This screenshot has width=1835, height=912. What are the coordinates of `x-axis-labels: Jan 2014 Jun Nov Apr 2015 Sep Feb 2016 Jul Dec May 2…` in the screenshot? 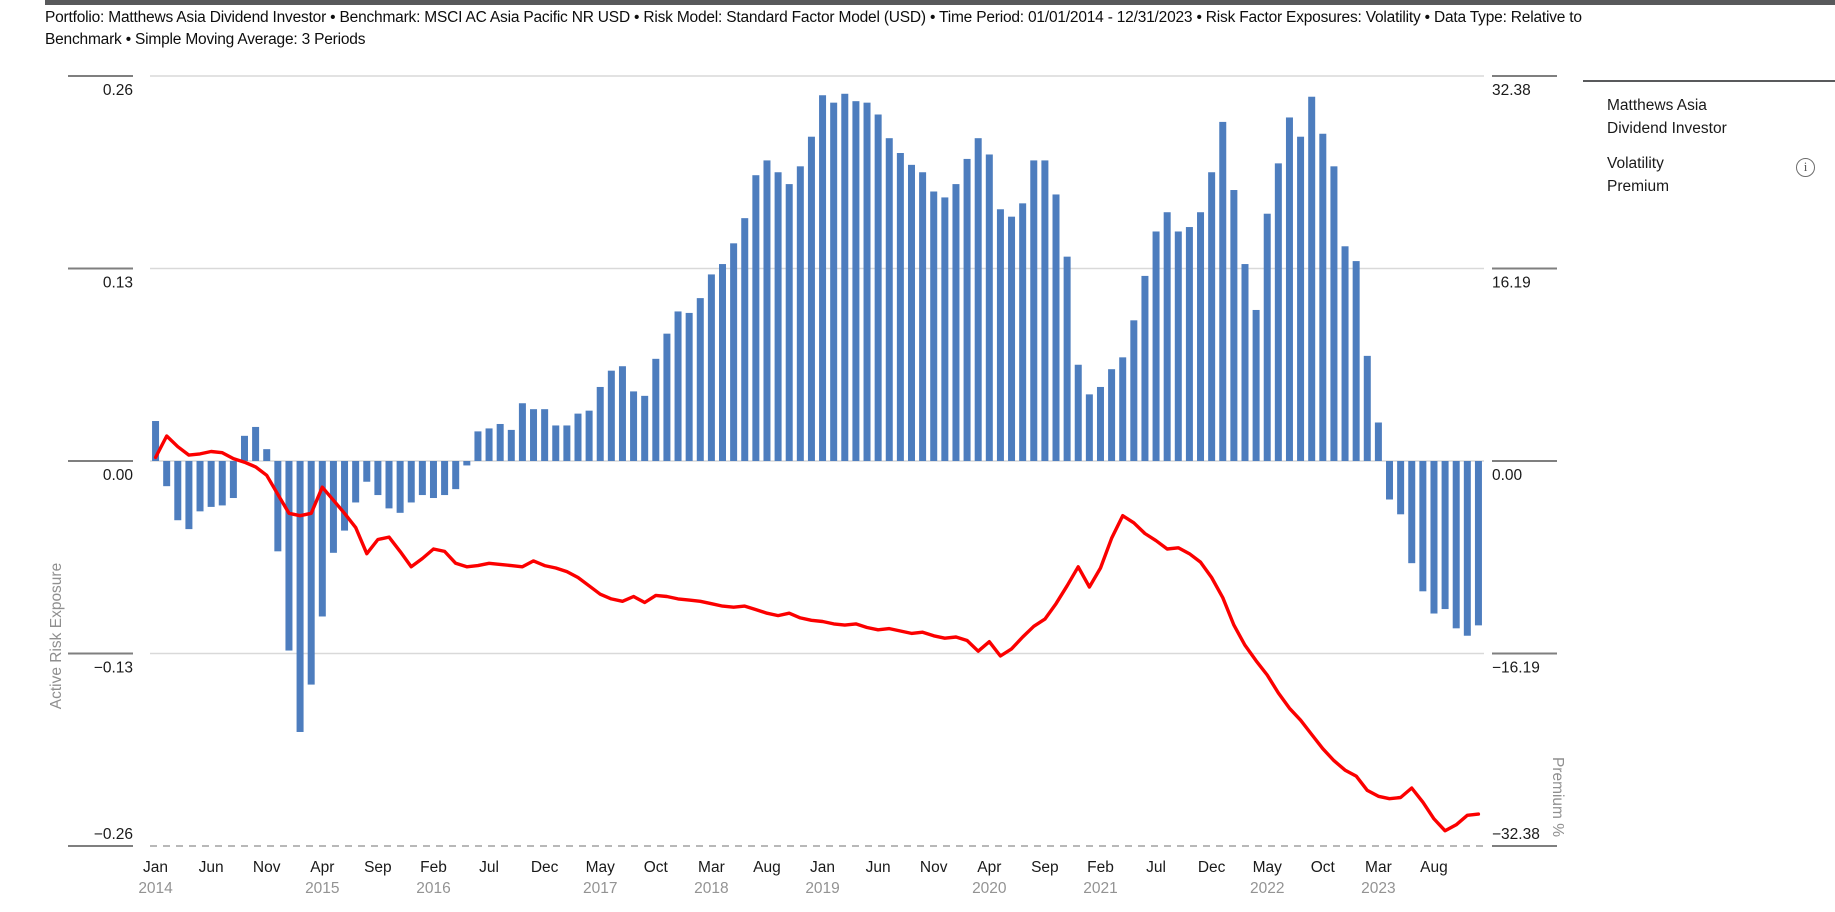 It's located at (792, 878).